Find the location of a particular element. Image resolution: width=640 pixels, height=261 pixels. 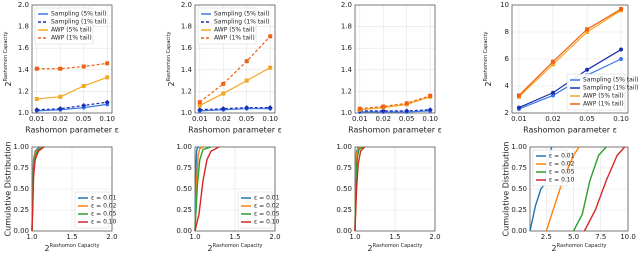

y-axis-label: 2Rashomon Capacity is located at coordinates (171, 59).